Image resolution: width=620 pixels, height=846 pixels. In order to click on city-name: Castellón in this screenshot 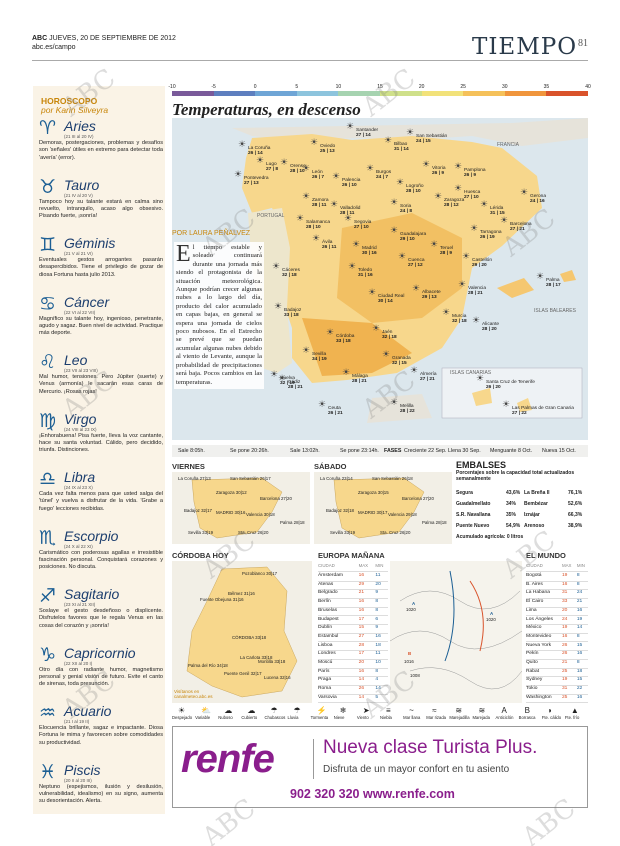, I will do `click(482, 260)`.